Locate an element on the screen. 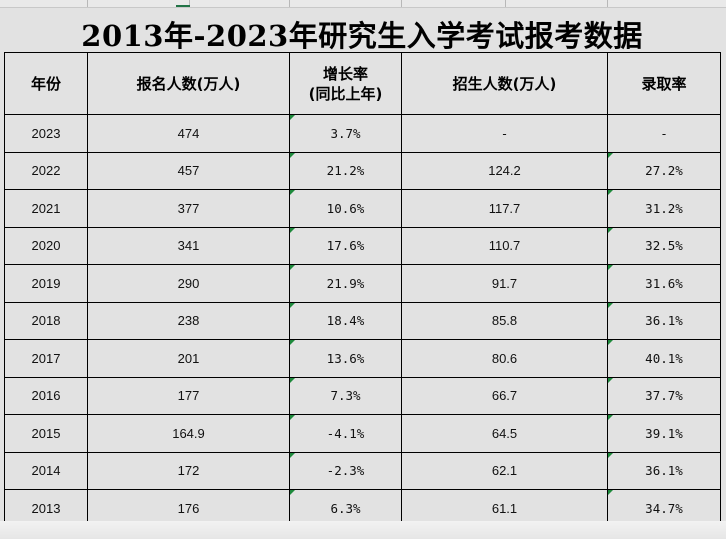  cell-year: 2021 is located at coordinates (46, 208).